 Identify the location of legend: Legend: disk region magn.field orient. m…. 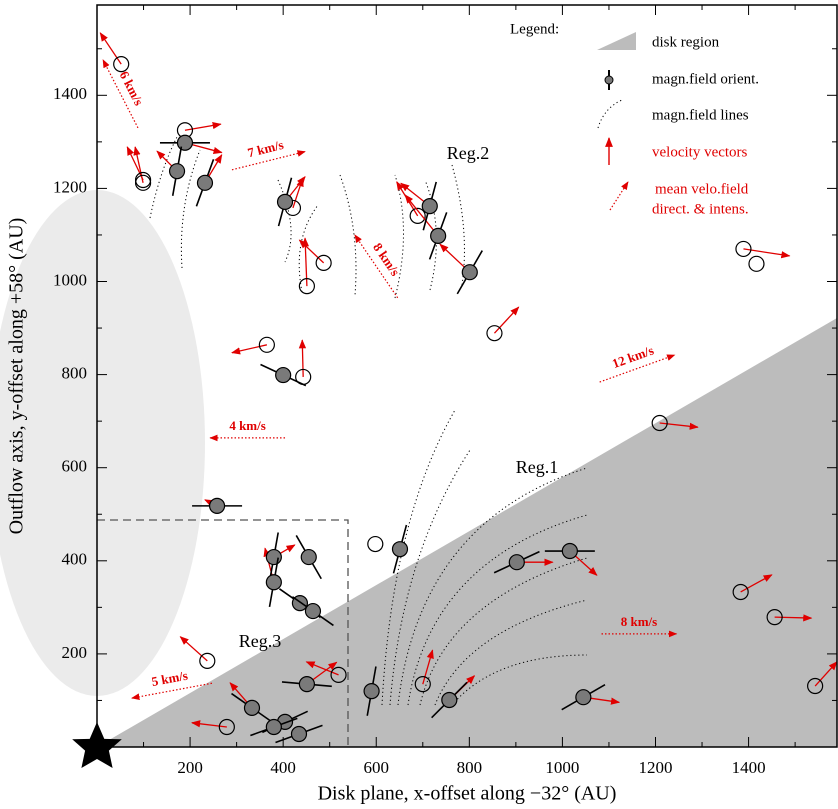
(634, 119).